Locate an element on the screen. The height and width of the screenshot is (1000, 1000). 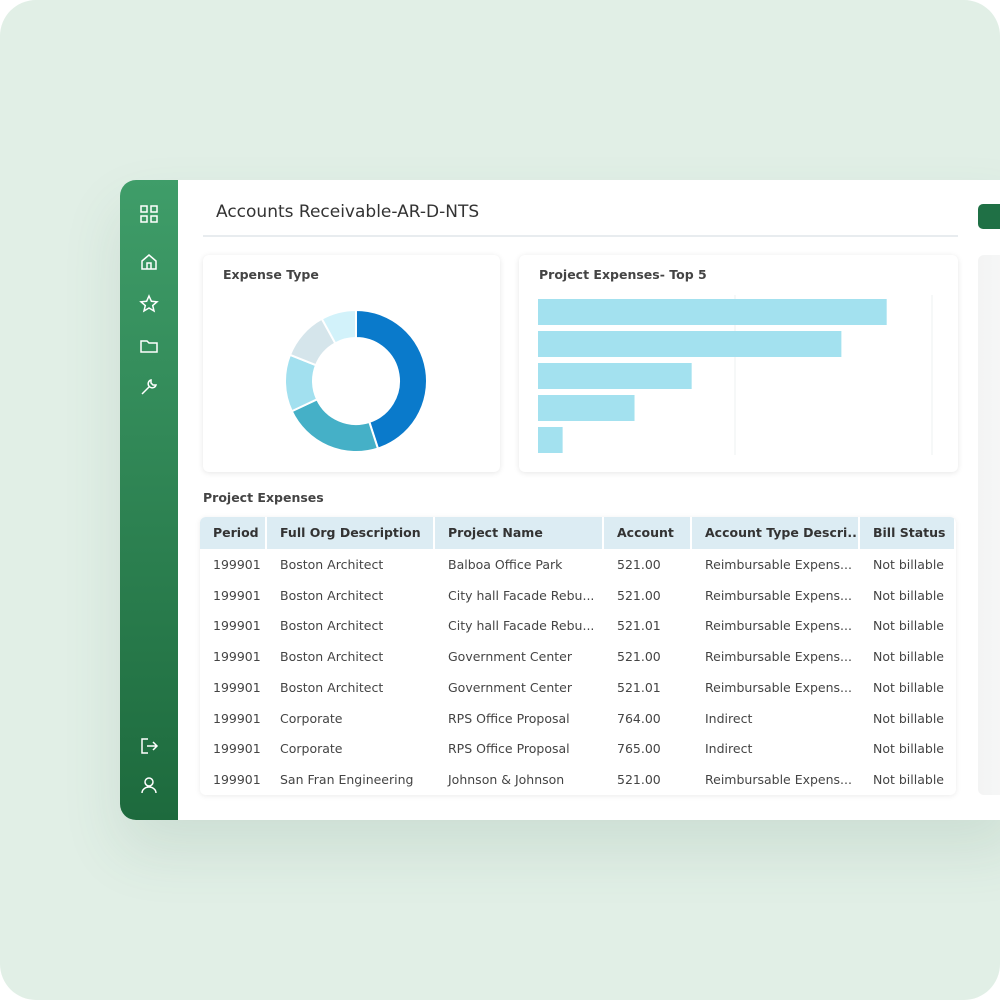
column-header: Full Org Description is located at coordinates (351, 533).